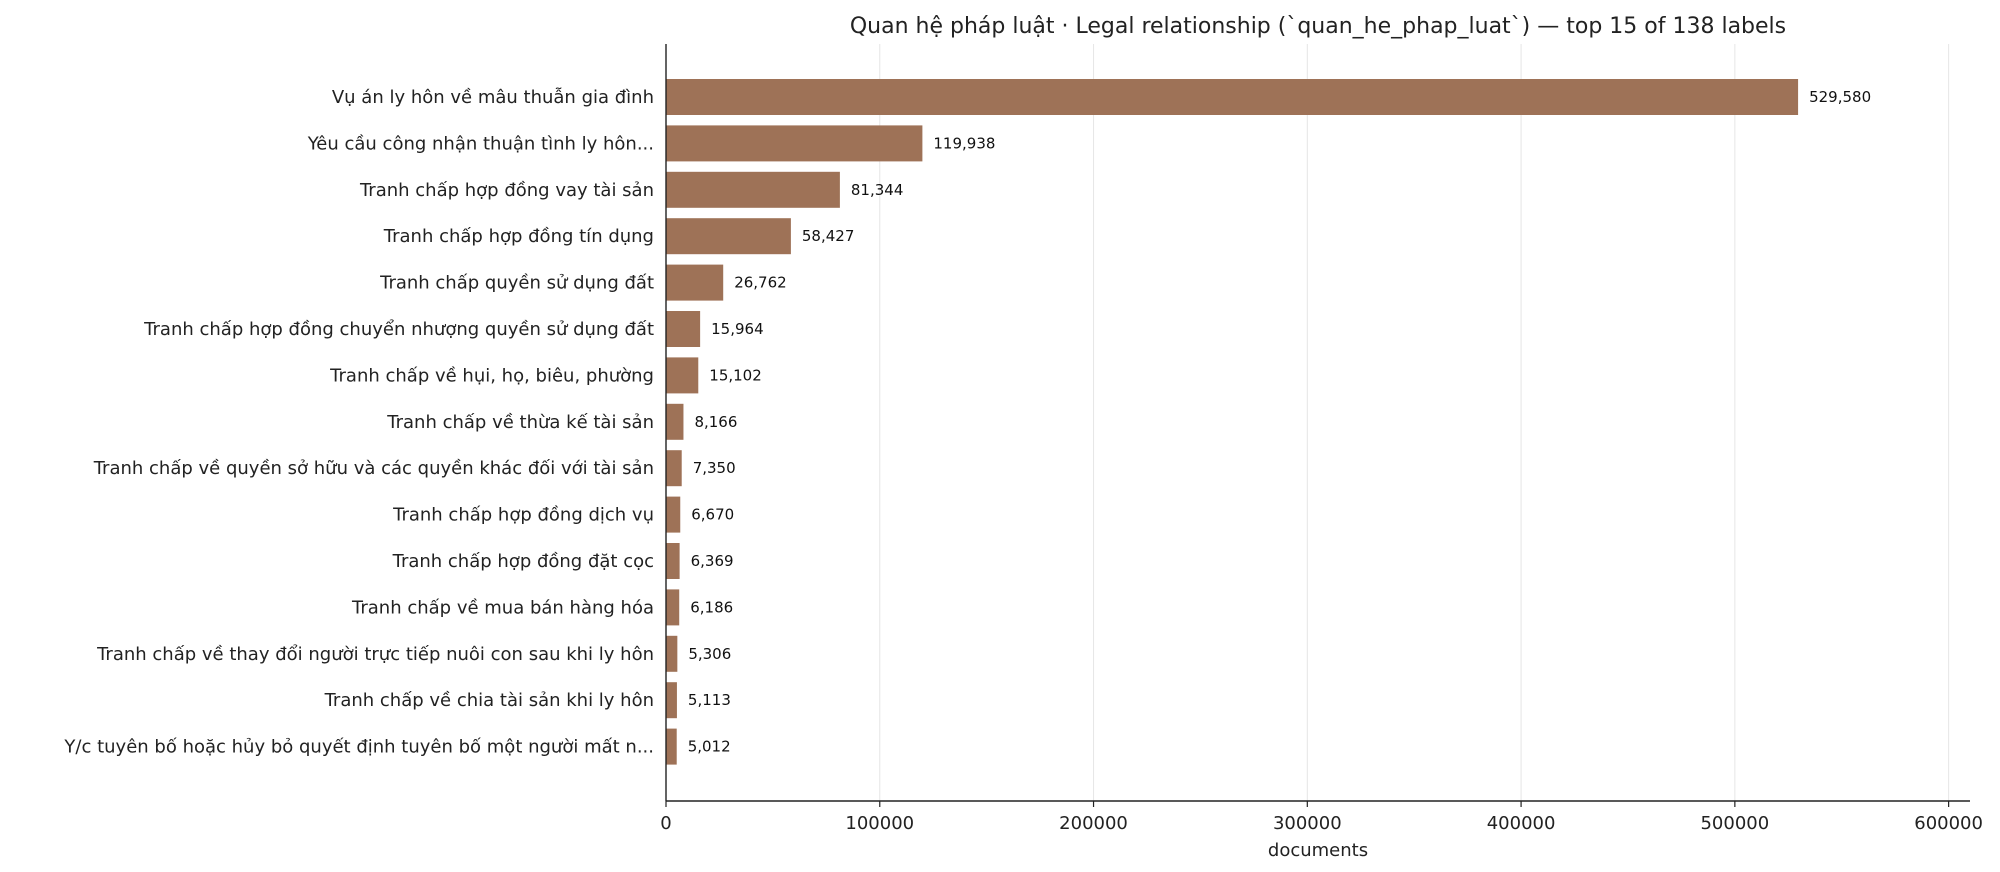 The image size is (2000, 872). What do you see at coordinates (1318, 850) in the screenshot?
I see `x-axis-label: documents` at bounding box center [1318, 850].